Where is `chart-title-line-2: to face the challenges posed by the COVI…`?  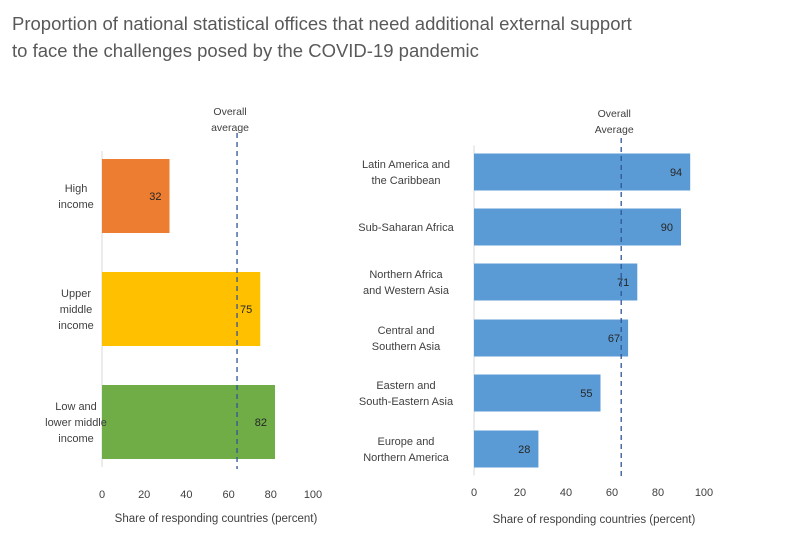
chart-title-line-2: to face the challenges posed by the COVI… is located at coordinates (245, 50).